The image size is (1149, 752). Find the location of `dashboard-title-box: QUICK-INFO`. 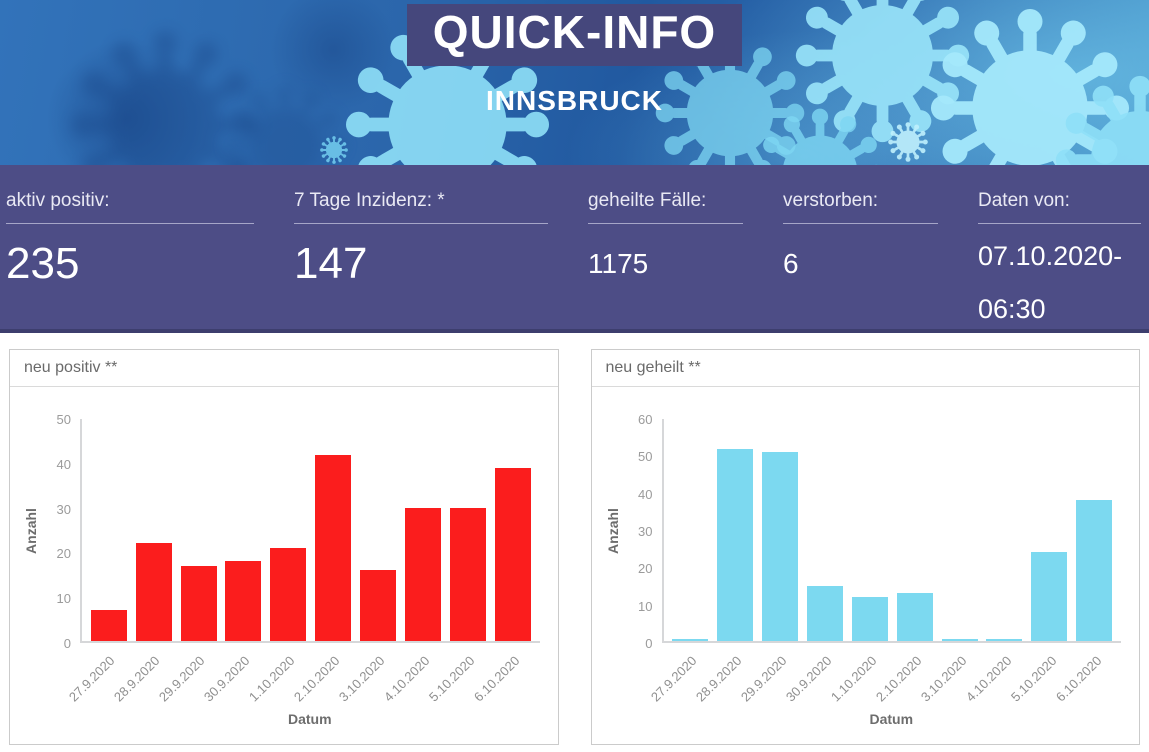

dashboard-title-box: QUICK-INFO is located at coordinates (574, 35).